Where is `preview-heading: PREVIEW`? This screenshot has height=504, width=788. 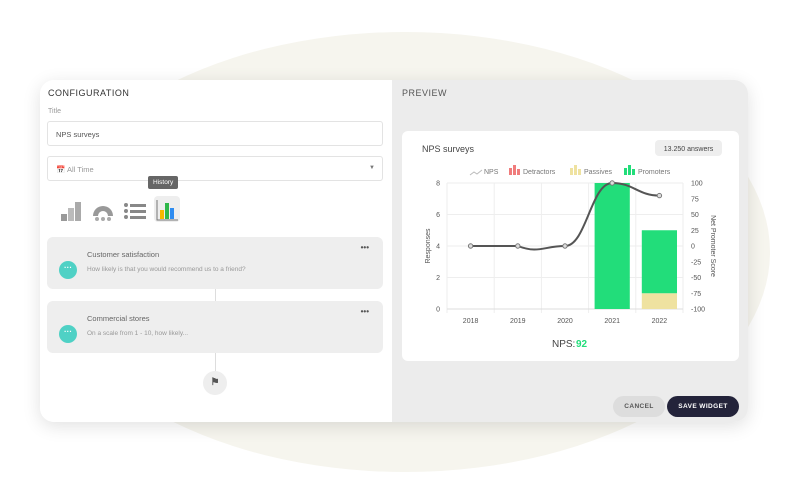 preview-heading: PREVIEW is located at coordinates (425, 93).